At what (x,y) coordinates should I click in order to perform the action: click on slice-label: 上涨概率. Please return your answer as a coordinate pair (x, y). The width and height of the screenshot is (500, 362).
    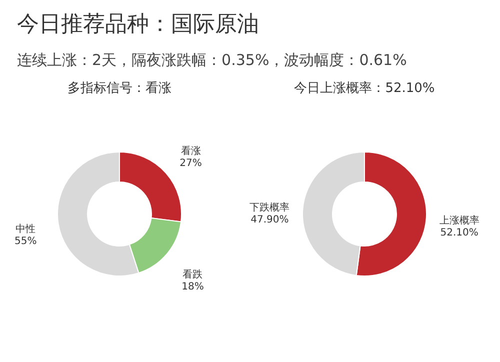
    Looking at the image, I should click on (459, 220).